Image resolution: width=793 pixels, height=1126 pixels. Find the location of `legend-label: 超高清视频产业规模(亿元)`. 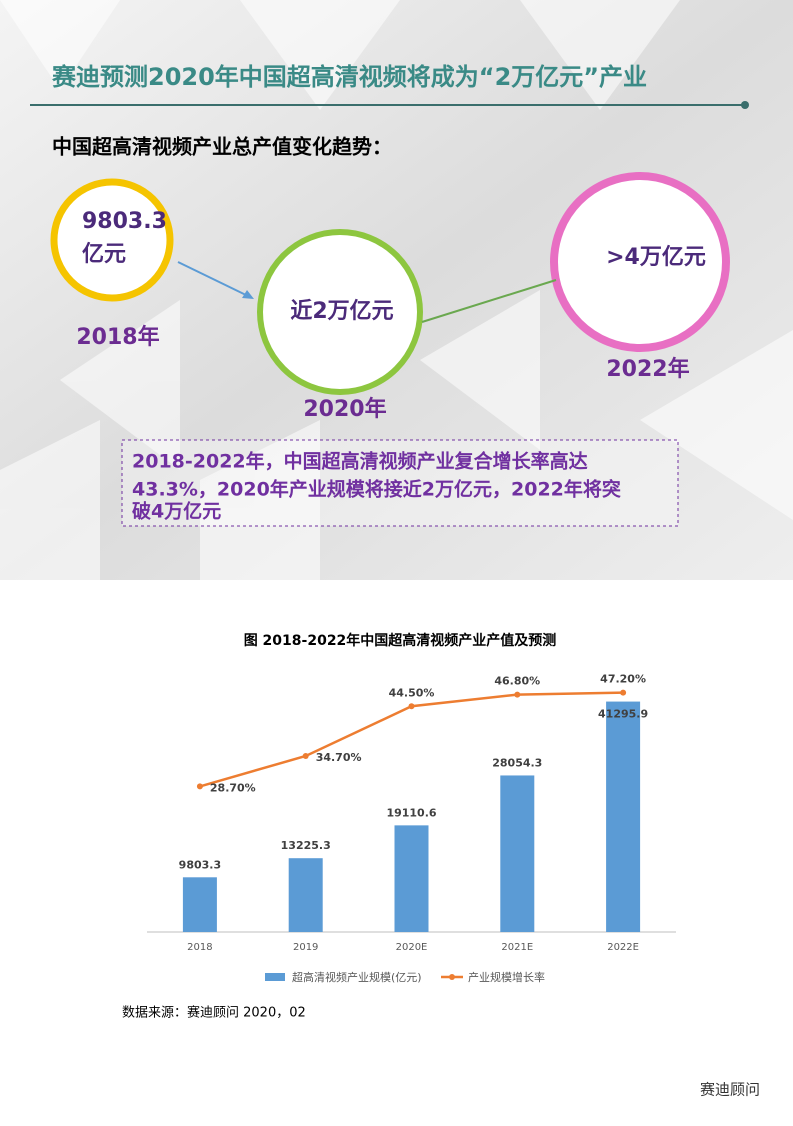

legend-label: 超高清视频产业规模(亿元) is located at coordinates (357, 977).